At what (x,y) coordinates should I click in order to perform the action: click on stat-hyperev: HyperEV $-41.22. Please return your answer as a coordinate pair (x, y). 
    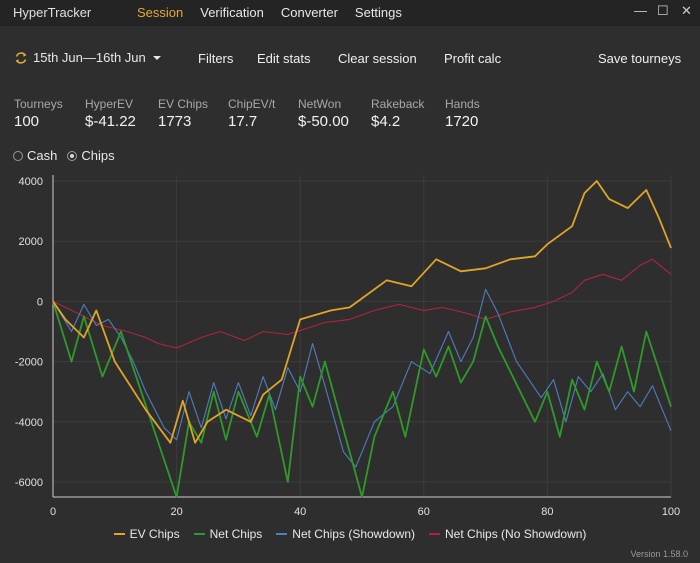
    Looking at the image, I should click on (110, 113).